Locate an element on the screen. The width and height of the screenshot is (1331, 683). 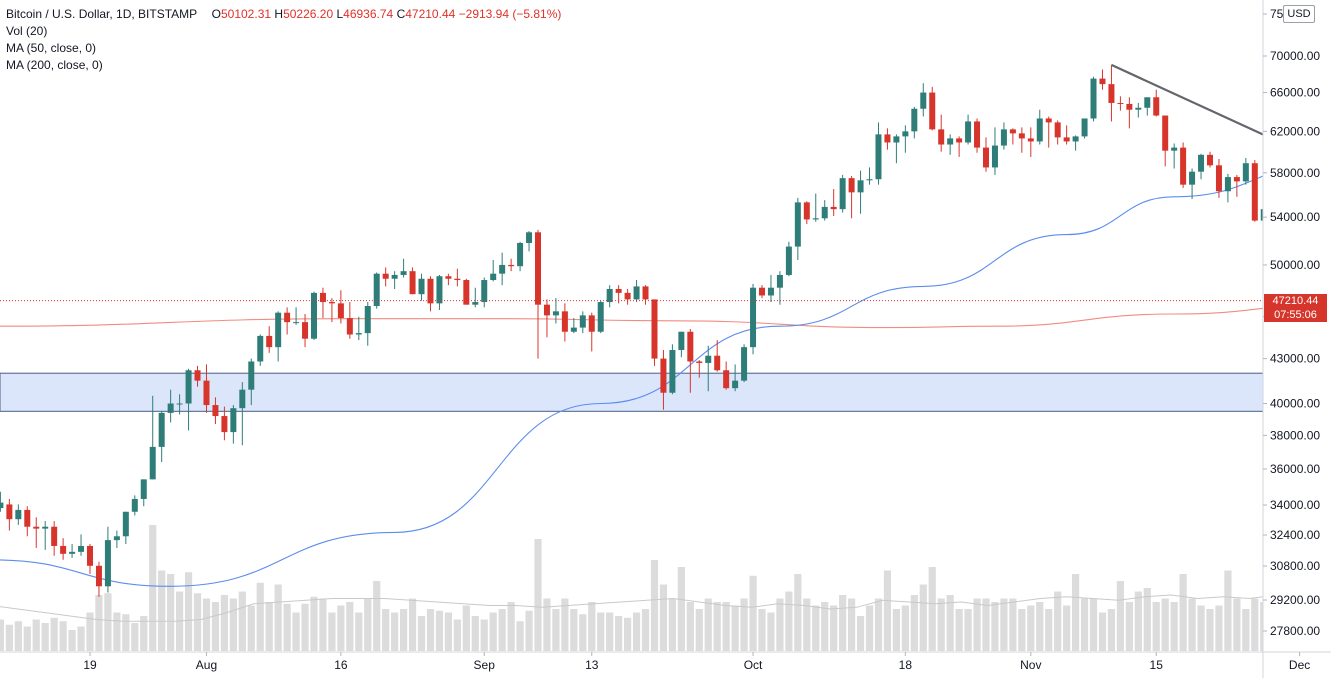
x-tick-label: Dec is located at coordinates (1299, 665).